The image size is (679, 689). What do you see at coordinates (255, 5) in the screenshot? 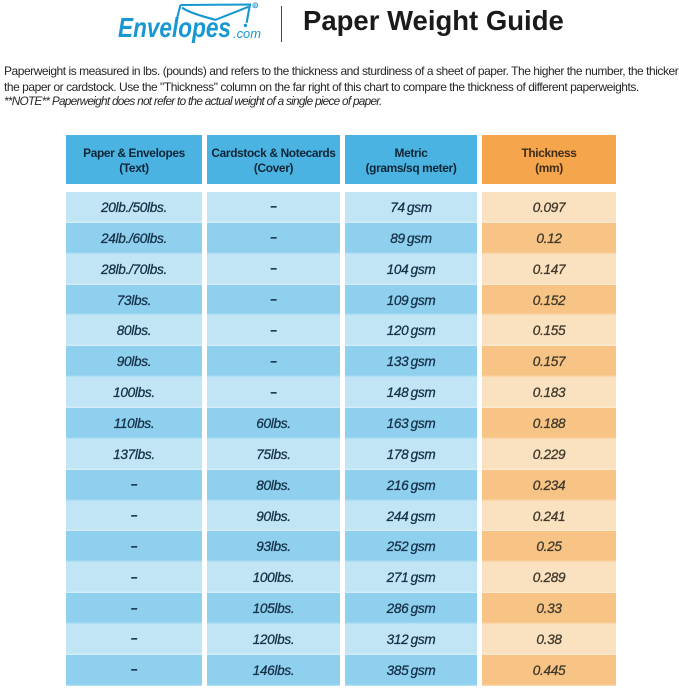
I see `svg-text: R` at bounding box center [255, 5].